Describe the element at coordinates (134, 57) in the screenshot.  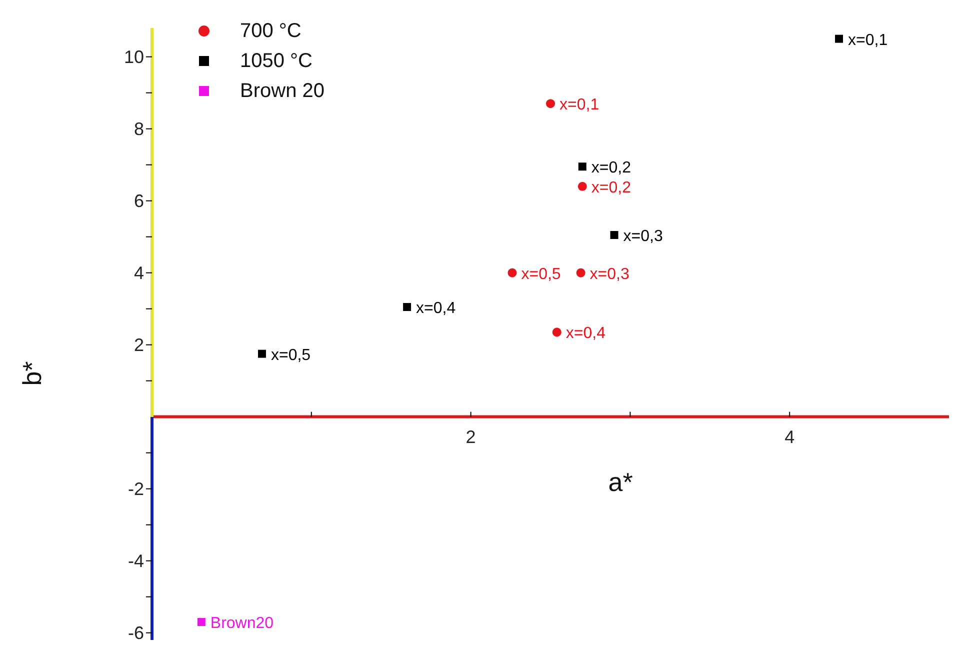
I see `y-tick-label: 10` at that location.